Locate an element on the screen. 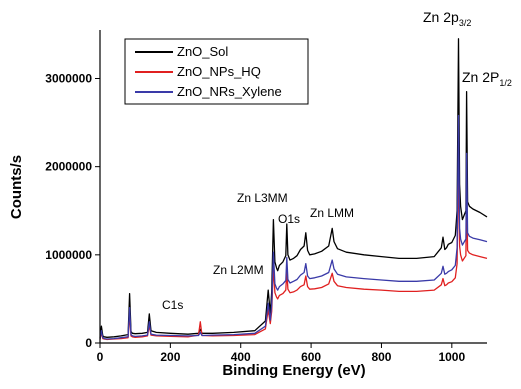 This screenshot has width=521, height=389. x-axis-title: Binding Energy (eV) is located at coordinates (293, 370).